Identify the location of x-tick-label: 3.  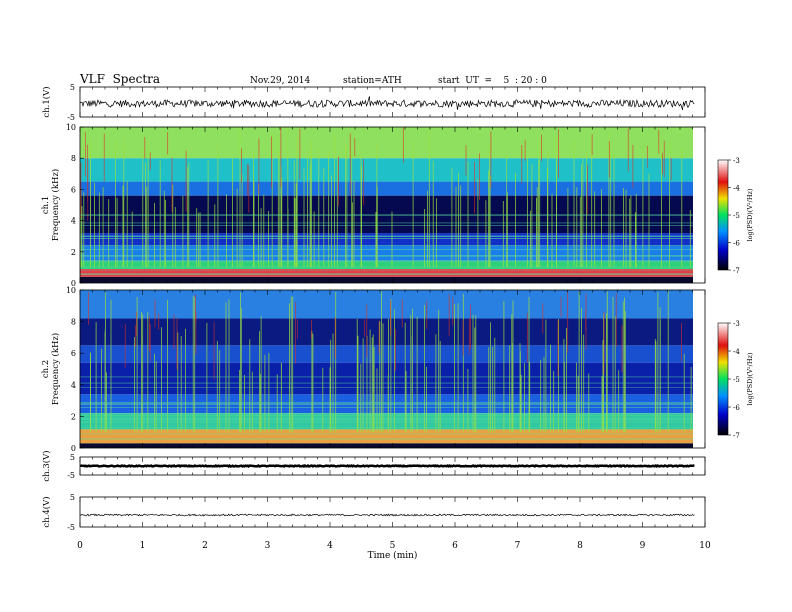
(268, 546).